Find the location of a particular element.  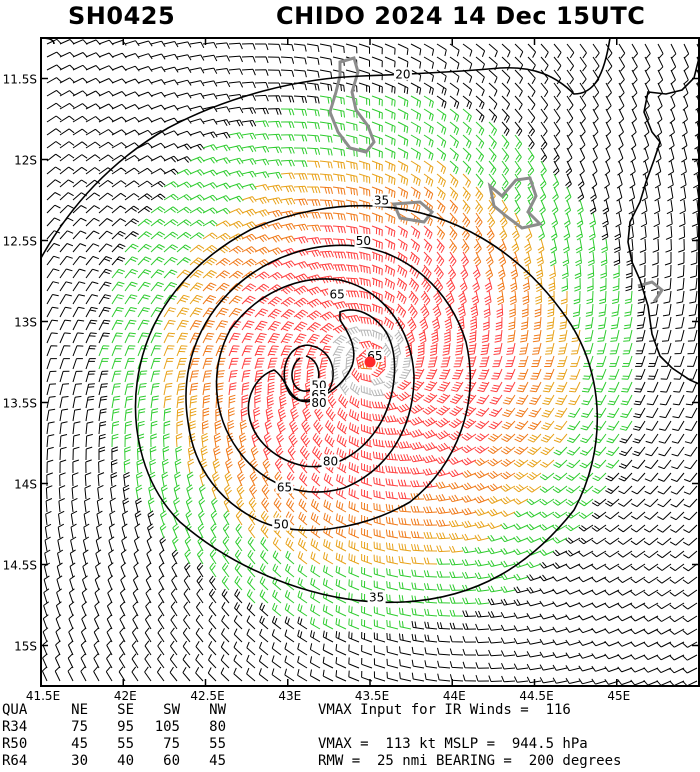

lat-tick-label: 14.5S is located at coordinates (20, 566).